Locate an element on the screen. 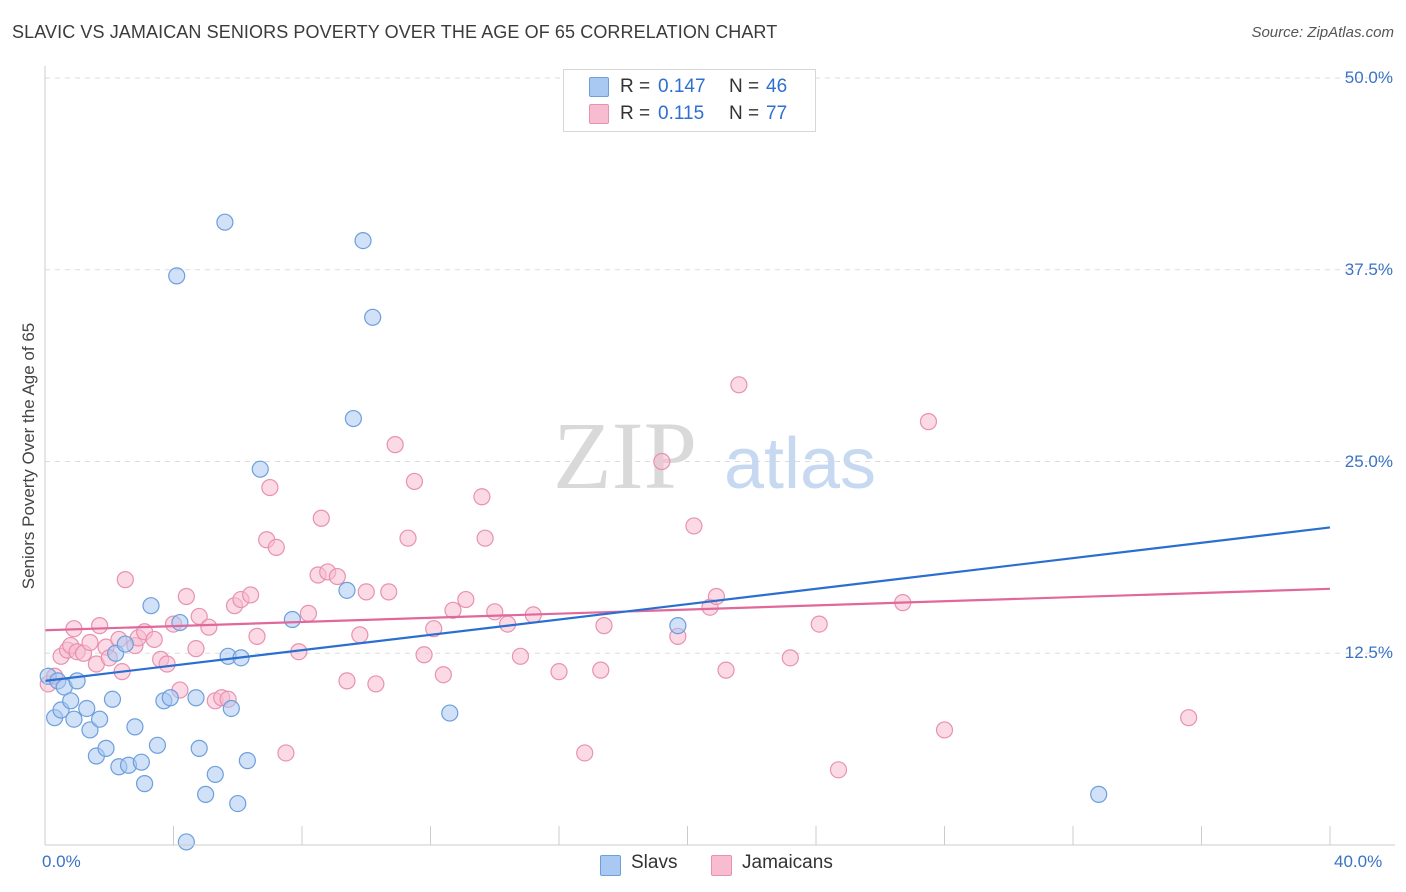  bottom-legend-label-jamaicans: Jamaicans is located at coordinates (787, 862).